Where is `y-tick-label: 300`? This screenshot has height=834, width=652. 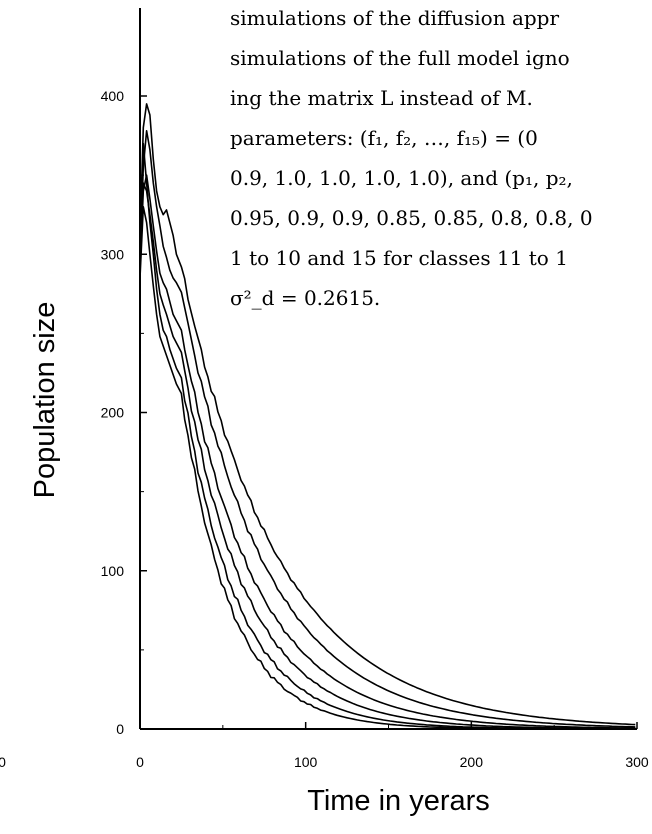 y-tick-label: 300 is located at coordinates (113, 254).